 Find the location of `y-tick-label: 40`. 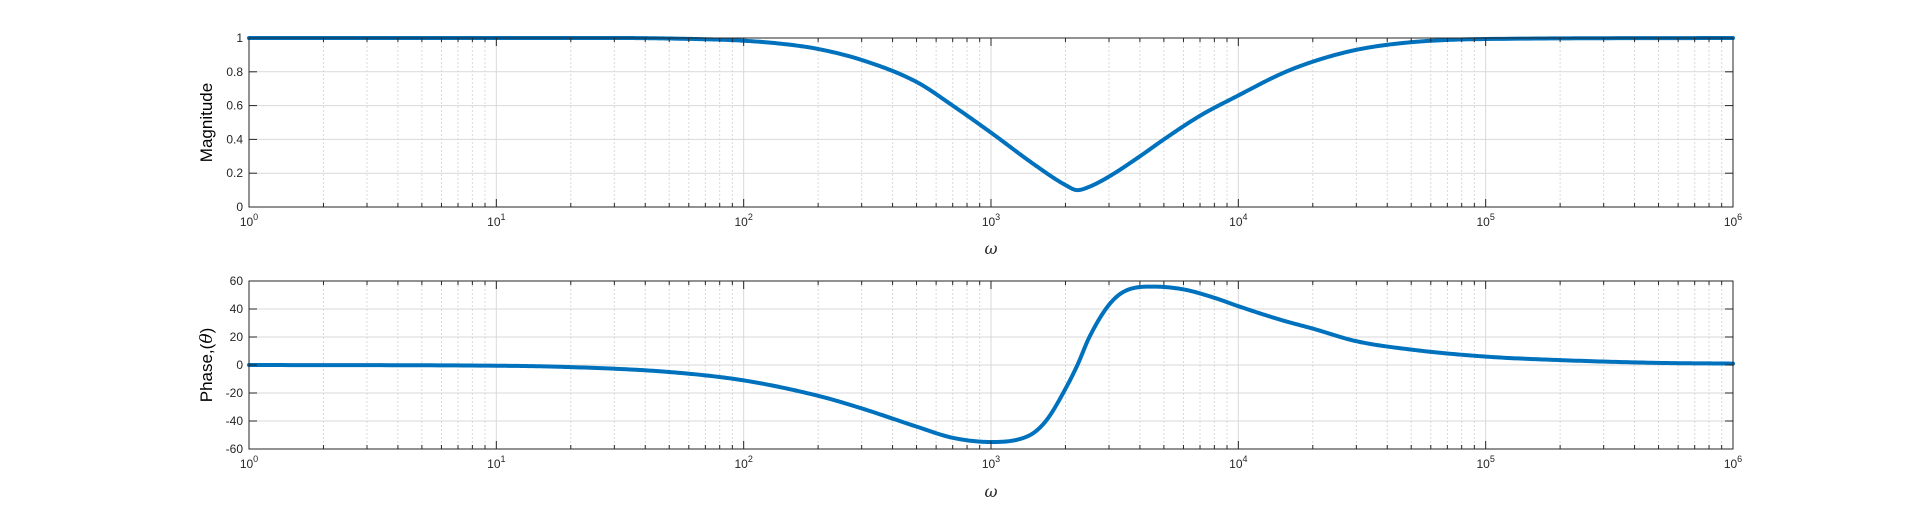

y-tick-label: 40 is located at coordinates (237, 309).